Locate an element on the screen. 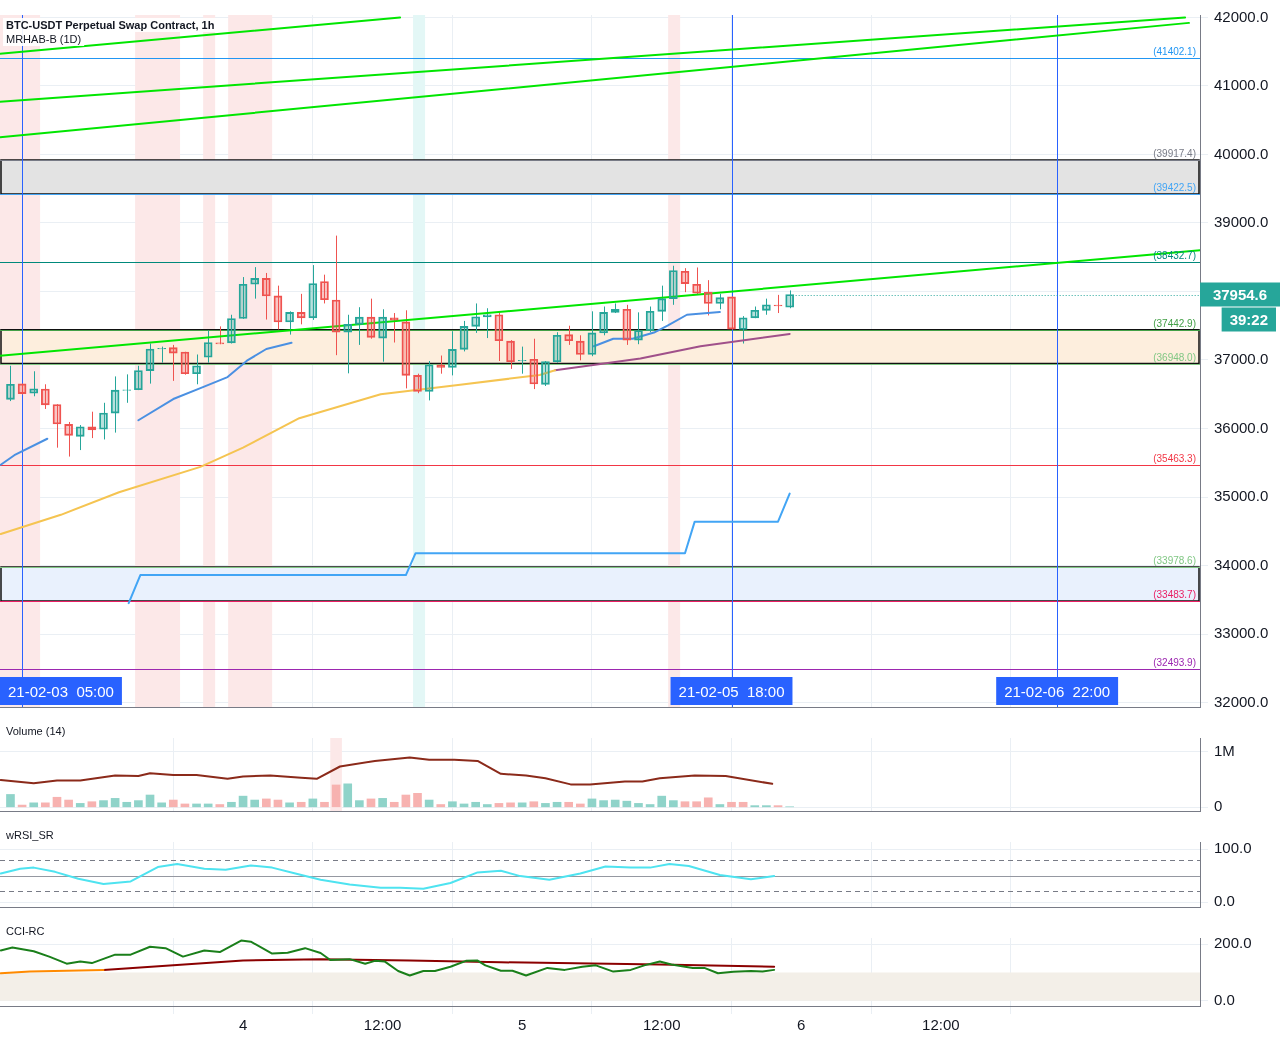  chart-title: wRSI_SR is located at coordinates (29, 835).